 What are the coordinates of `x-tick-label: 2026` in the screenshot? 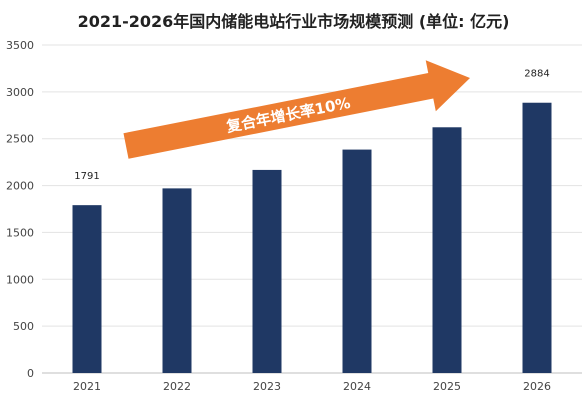 It's located at (537, 386).